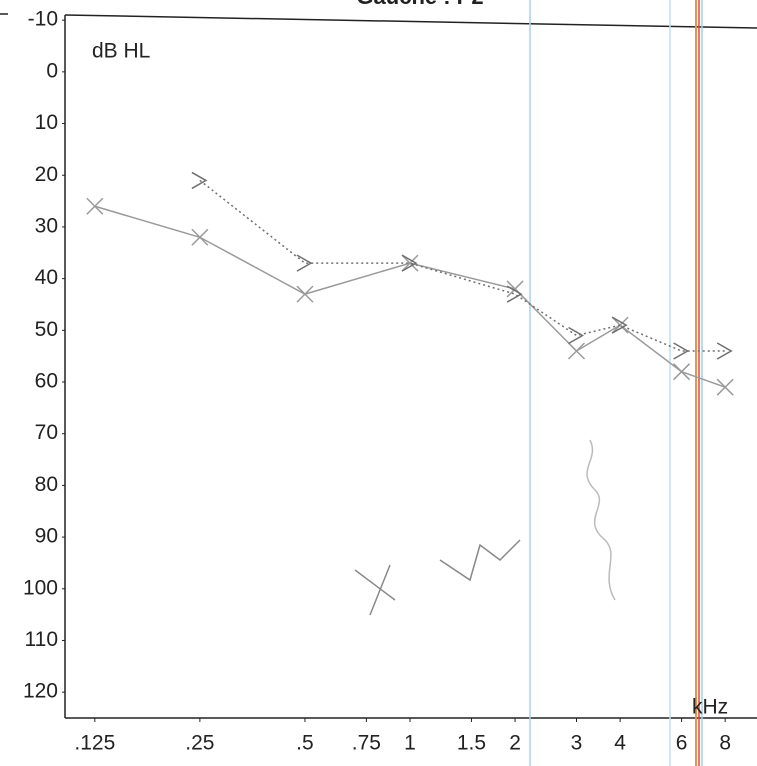 This screenshot has width=757, height=766. Describe the element at coordinates (121, 51) in the screenshot. I see `y-axis-label: dB HL` at that location.